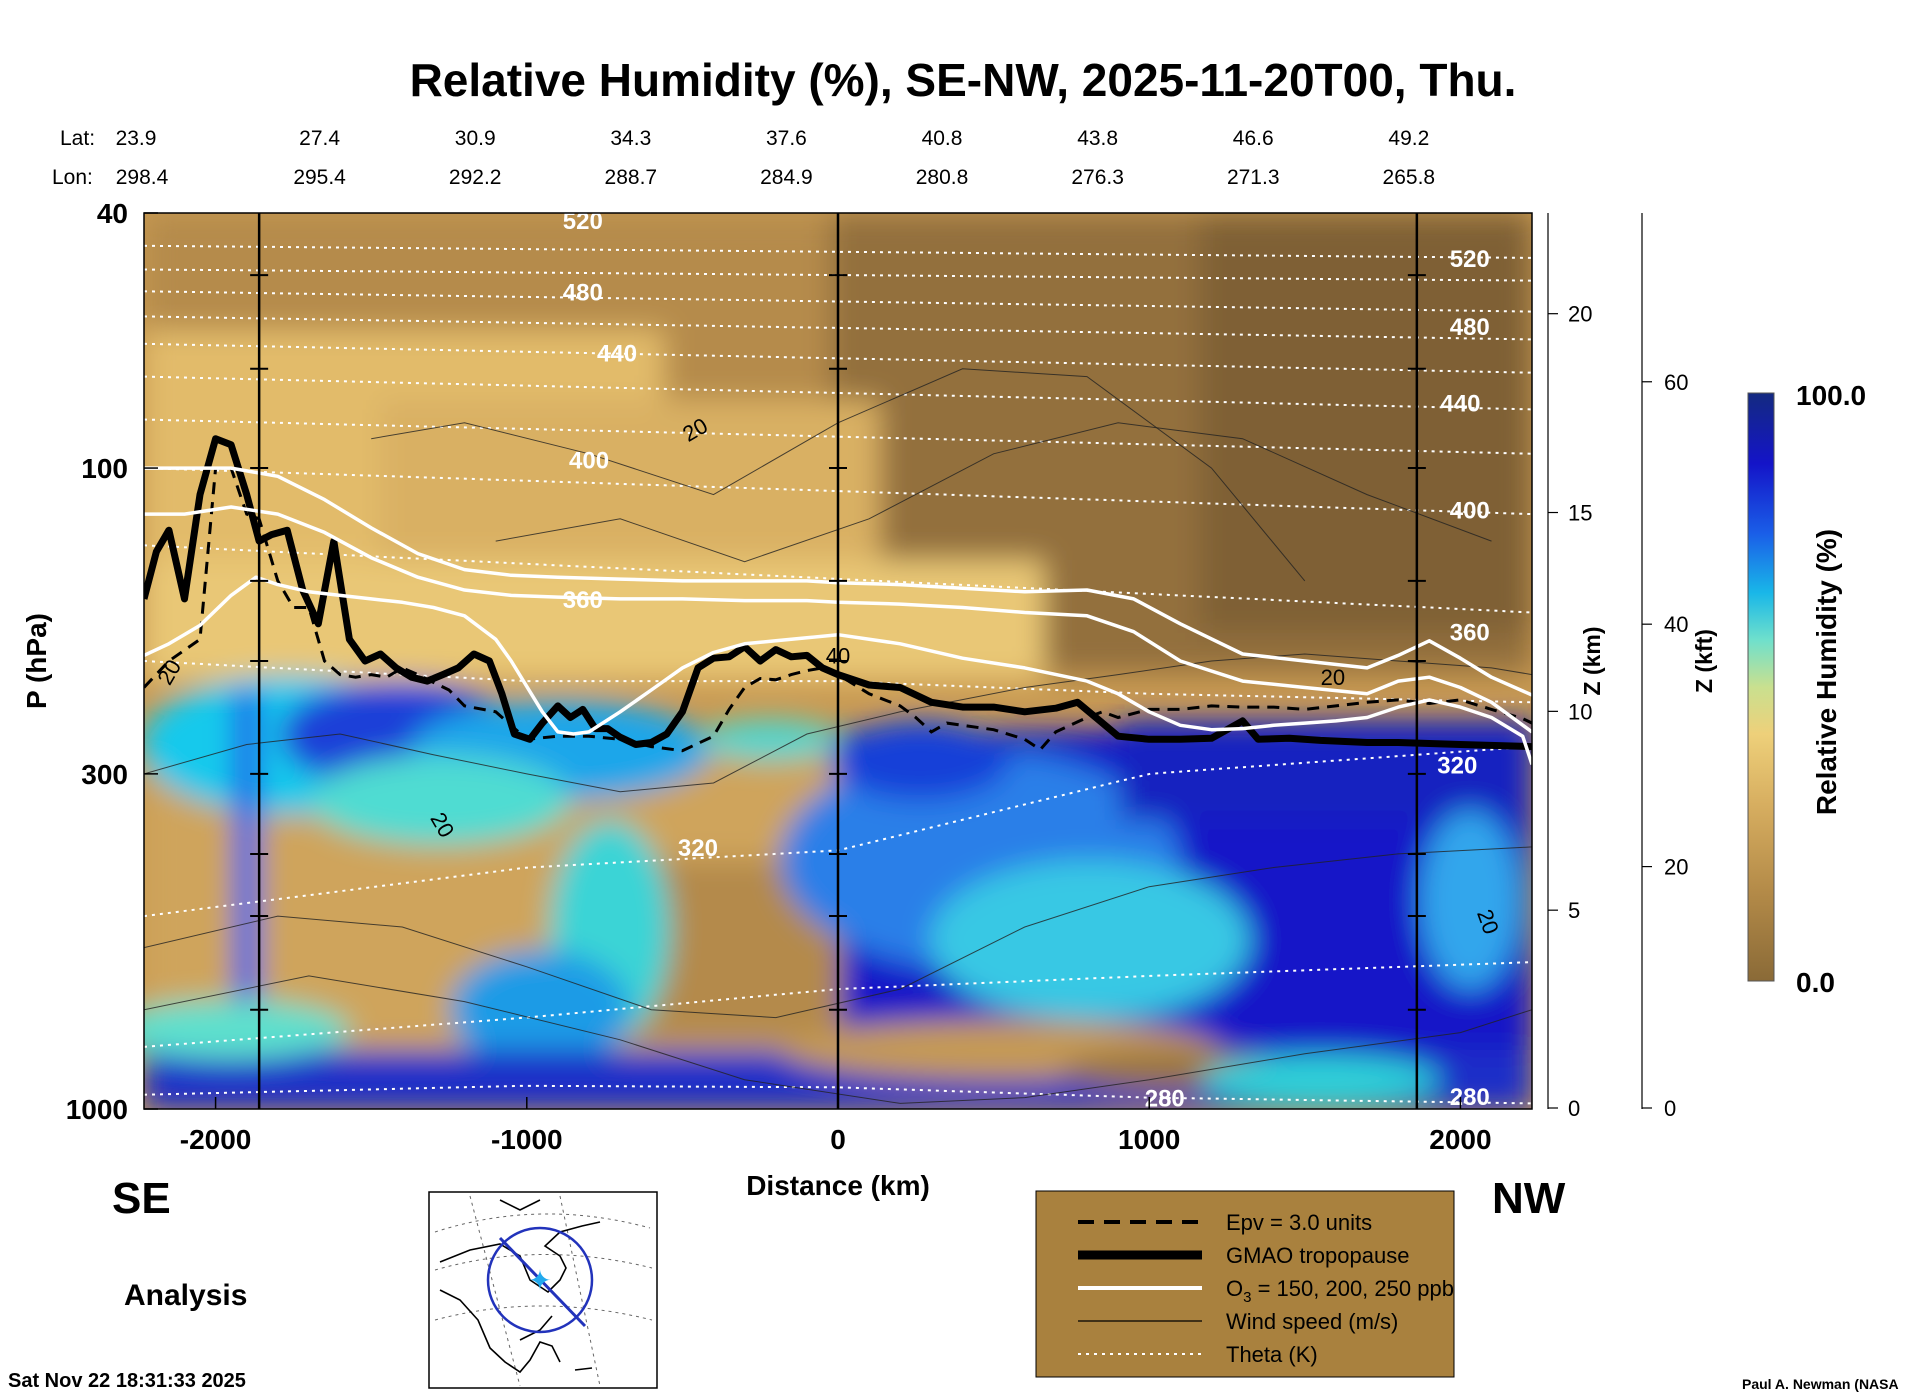  I want to click on legend-label-4: Theta (K), so click(1272, 1354).